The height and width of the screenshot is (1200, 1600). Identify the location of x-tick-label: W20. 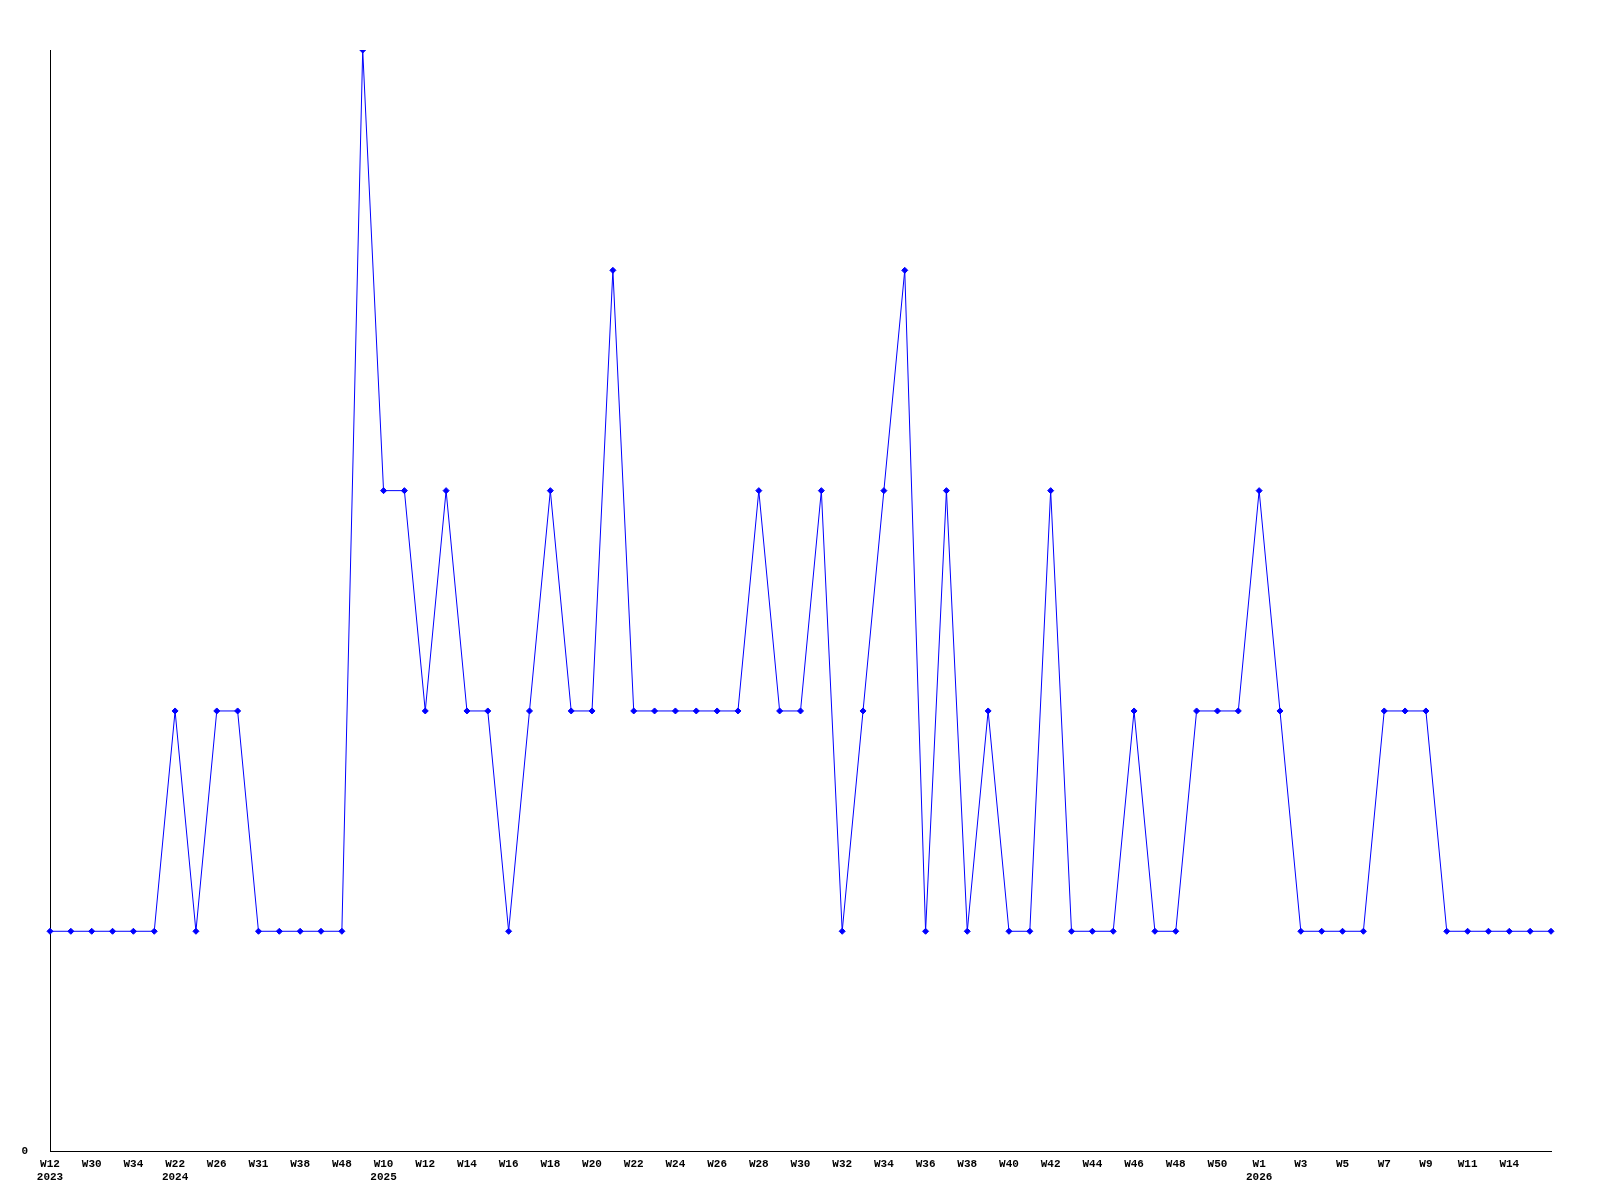
(592, 1163).